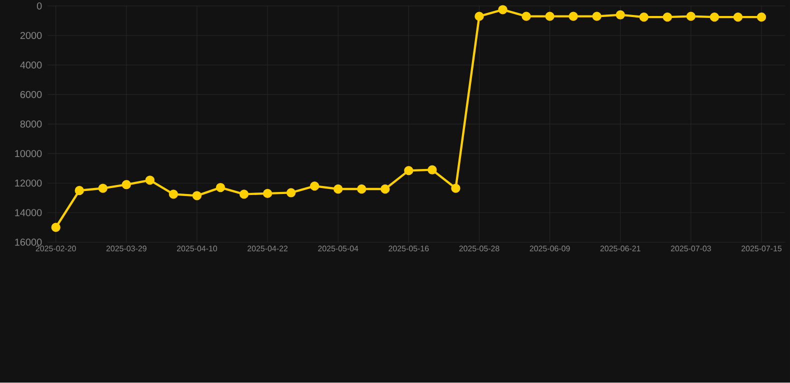 The height and width of the screenshot is (383, 790). What do you see at coordinates (28, 242) in the screenshot?
I see `y-tick-label: 16000` at bounding box center [28, 242].